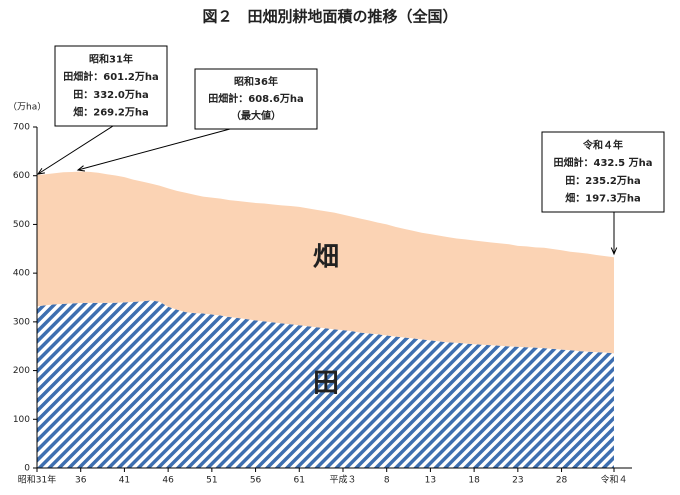 The height and width of the screenshot is (495, 680). What do you see at coordinates (21, 274) in the screenshot?
I see `y-tick-label: 400` at bounding box center [21, 274].